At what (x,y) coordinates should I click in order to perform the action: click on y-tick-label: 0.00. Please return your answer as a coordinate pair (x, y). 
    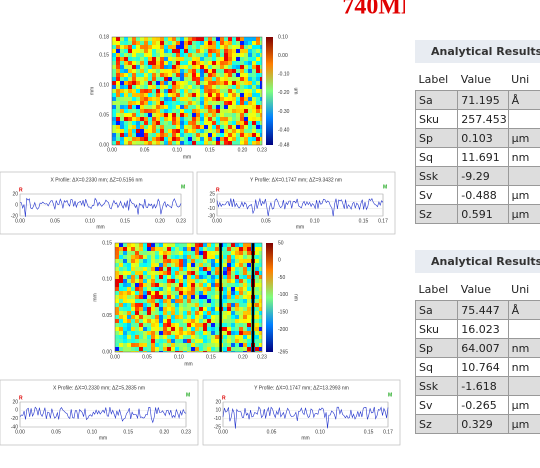
    Looking at the image, I should click on (104, 145).